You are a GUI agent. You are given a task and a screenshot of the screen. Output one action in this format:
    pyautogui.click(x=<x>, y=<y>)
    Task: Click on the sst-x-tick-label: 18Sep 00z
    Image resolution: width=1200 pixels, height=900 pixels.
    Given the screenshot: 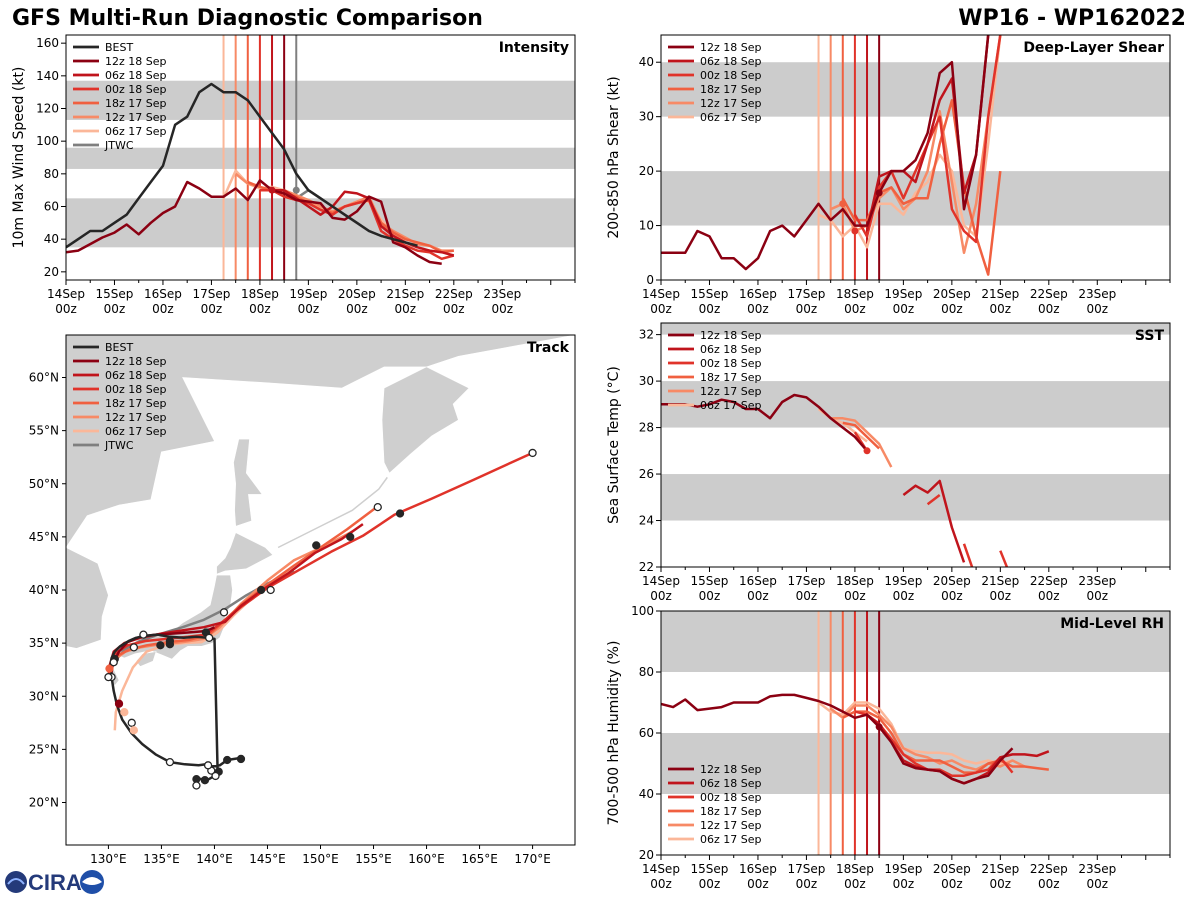 What is the action you would take?
    pyautogui.click(x=855, y=588)
    